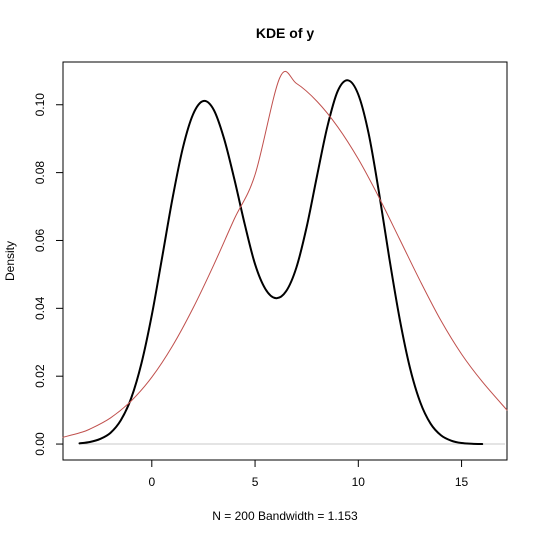 The height and width of the screenshot is (539, 540). What do you see at coordinates (151, 482) in the screenshot?
I see `x-tick-label: 0` at bounding box center [151, 482].